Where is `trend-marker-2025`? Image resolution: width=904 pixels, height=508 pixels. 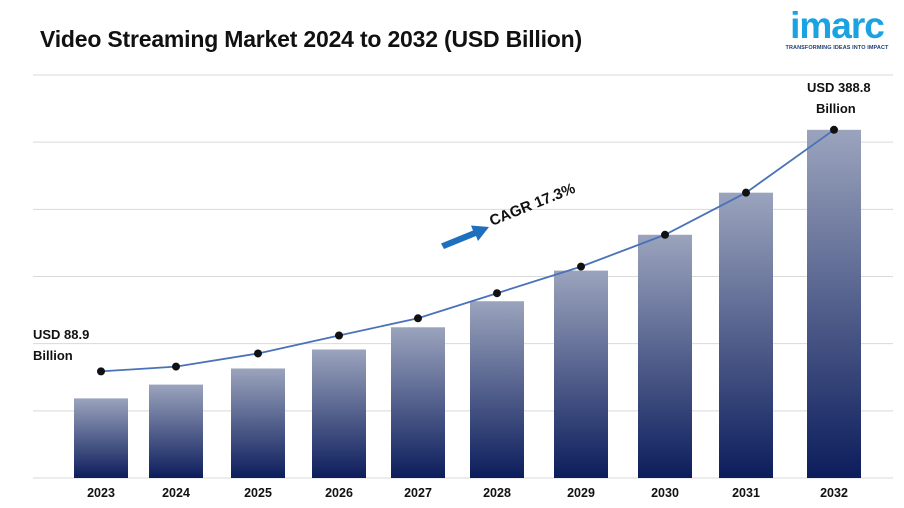
trend-marker-2025 is located at coordinates (258, 353).